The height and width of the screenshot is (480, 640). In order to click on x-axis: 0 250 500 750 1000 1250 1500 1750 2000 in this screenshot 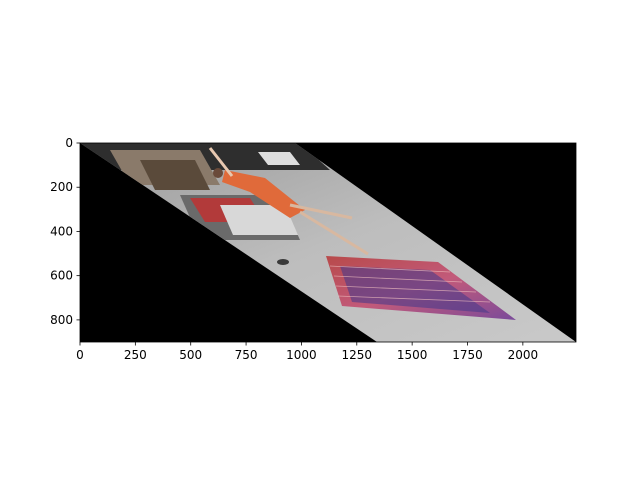, I will do `click(307, 352)`.